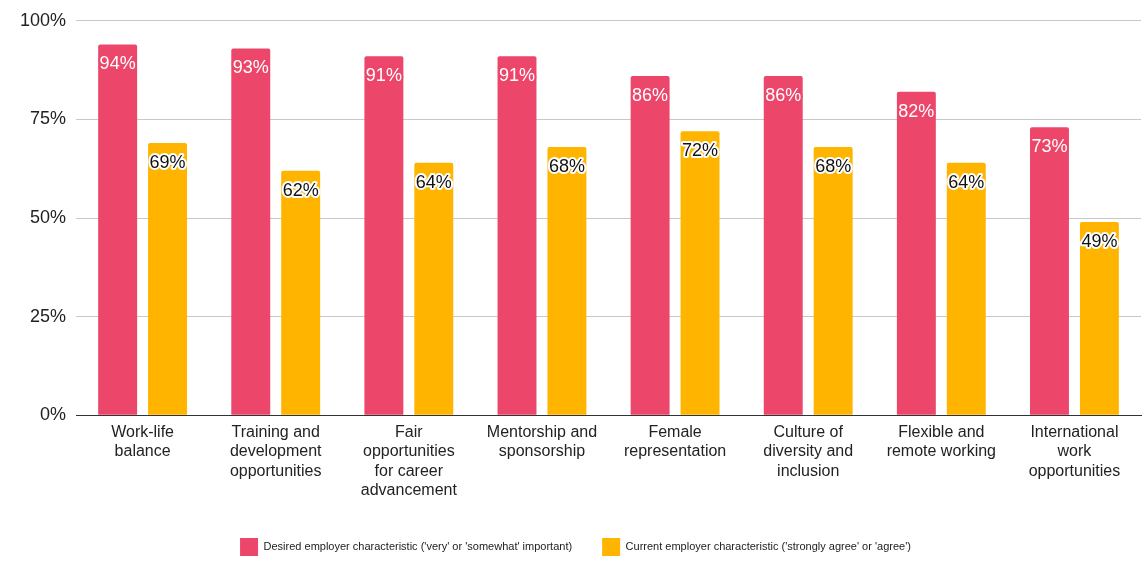 The height and width of the screenshot is (570, 1147). Describe the element at coordinates (542, 441) in the screenshot. I see `x-tick-label: Mentorship and sponsorship` at that location.